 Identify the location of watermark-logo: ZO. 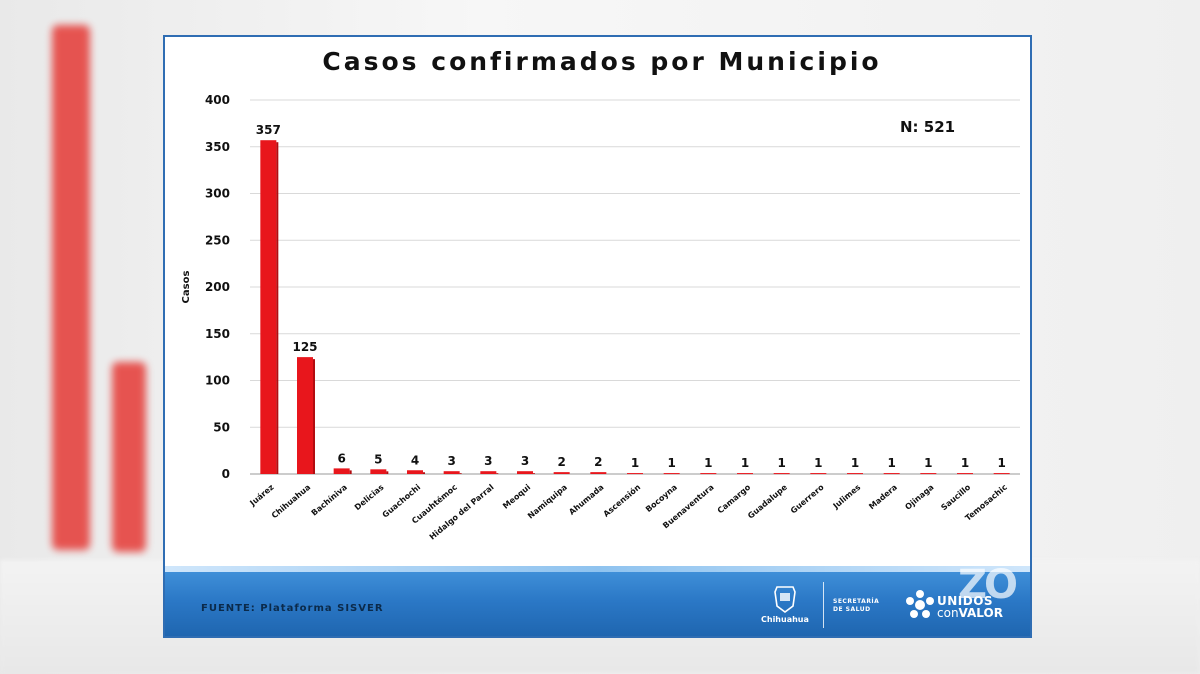
(988, 585).